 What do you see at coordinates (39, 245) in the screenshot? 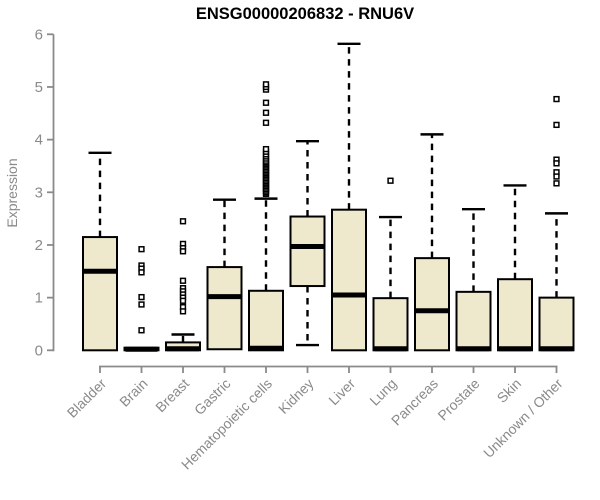
I see `y-tick-label: 2` at bounding box center [39, 245].